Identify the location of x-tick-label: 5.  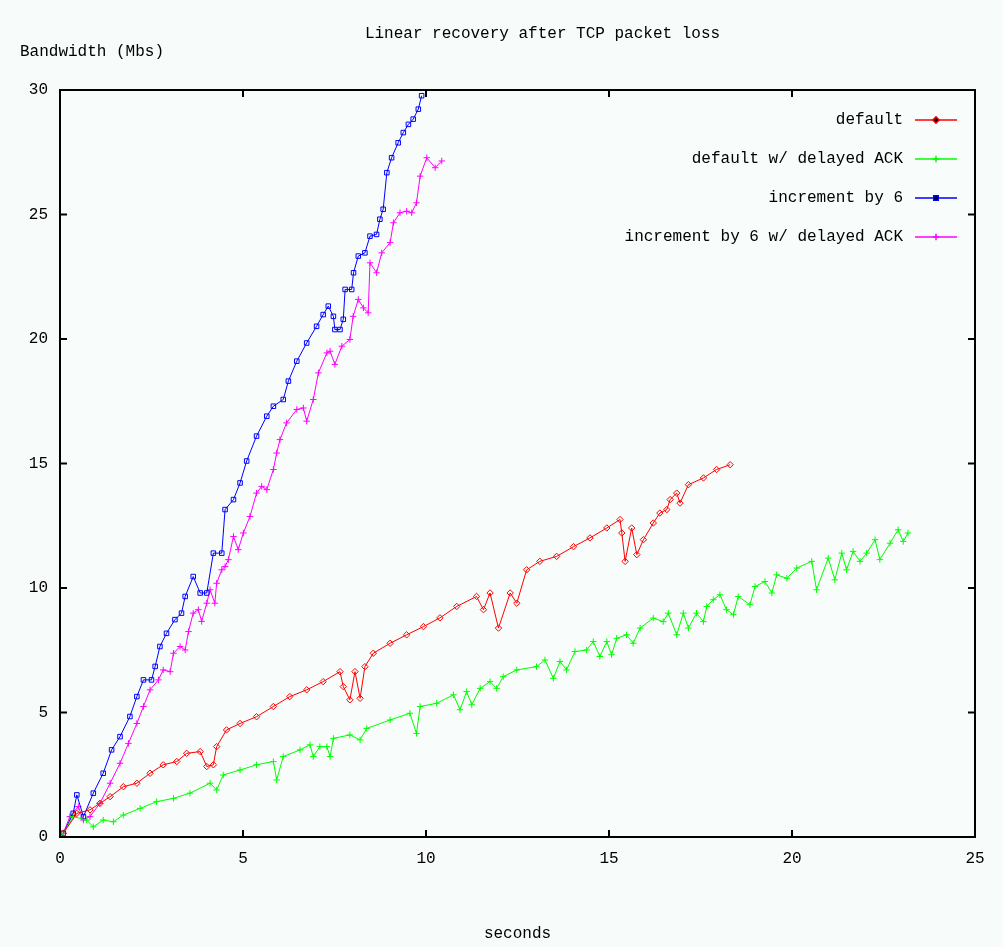
(243, 858).